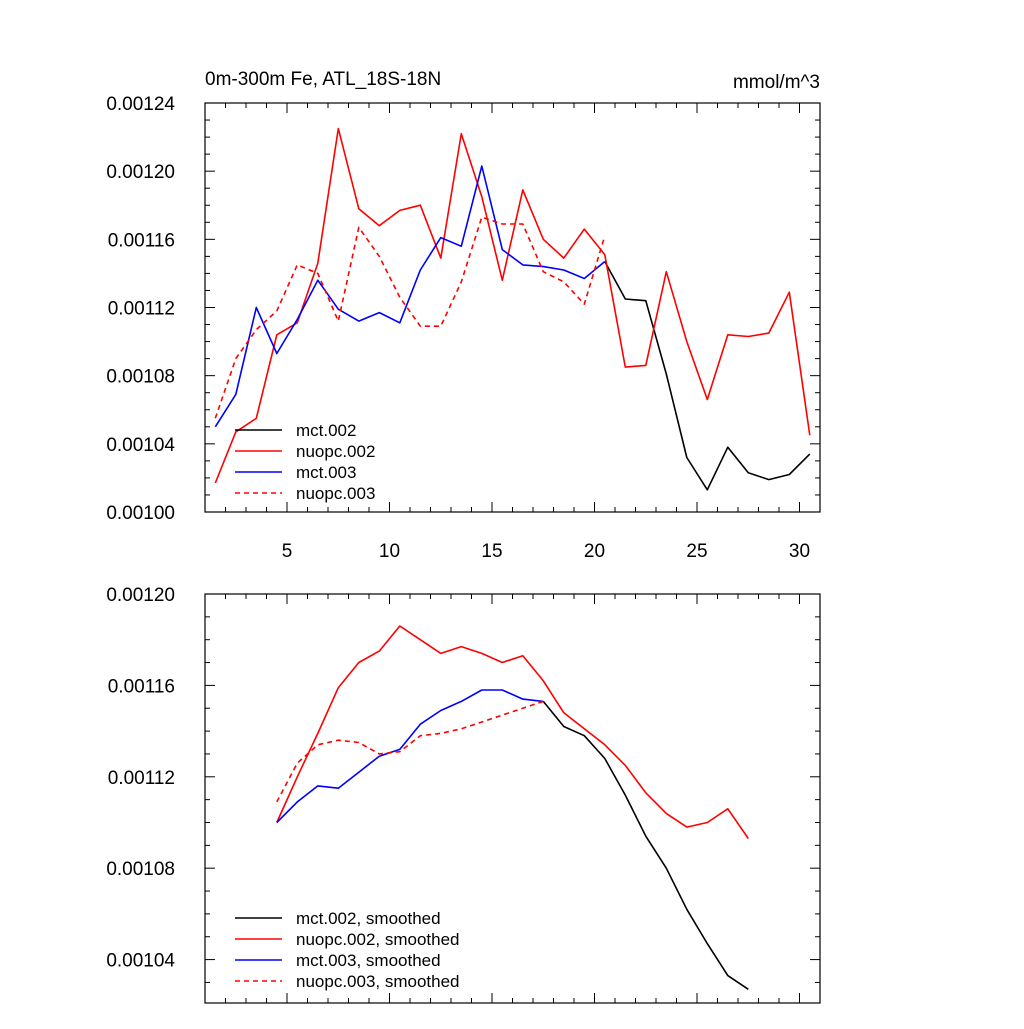 The height and width of the screenshot is (1029, 1024). Describe the element at coordinates (378, 981) in the screenshot. I see `legend-label: nuopc.003, smoothed` at that location.